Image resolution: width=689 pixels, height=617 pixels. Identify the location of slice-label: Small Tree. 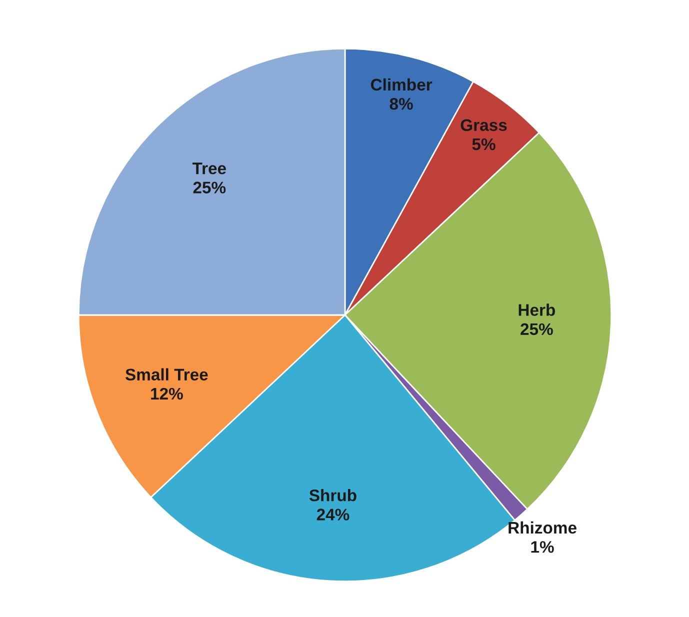
(166, 374).